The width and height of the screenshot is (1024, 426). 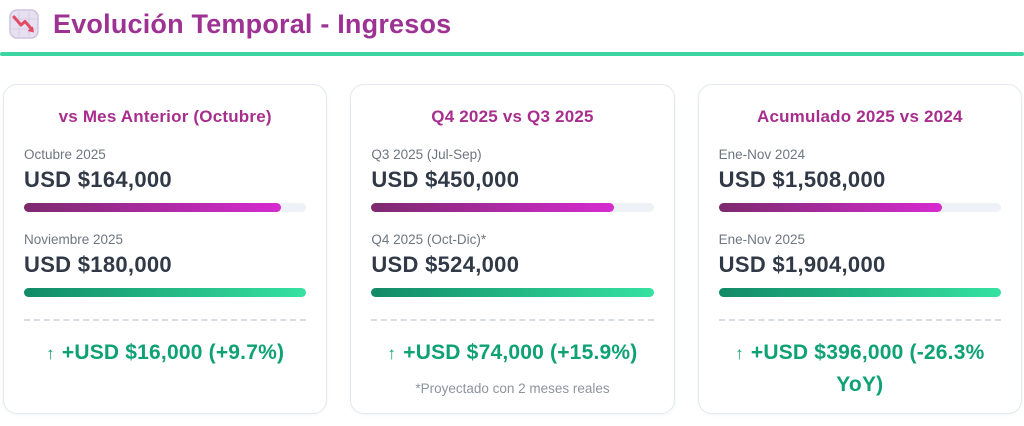 I want to click on metric-value: USD $1,904,000, so click(x=802, y=264).